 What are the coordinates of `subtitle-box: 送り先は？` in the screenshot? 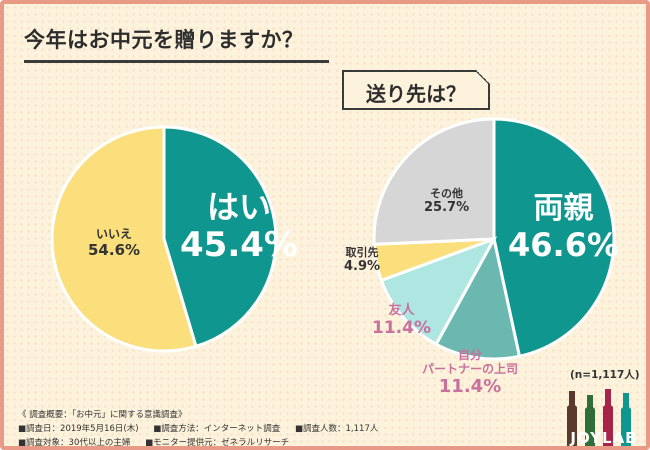 It's located at (416, 90).